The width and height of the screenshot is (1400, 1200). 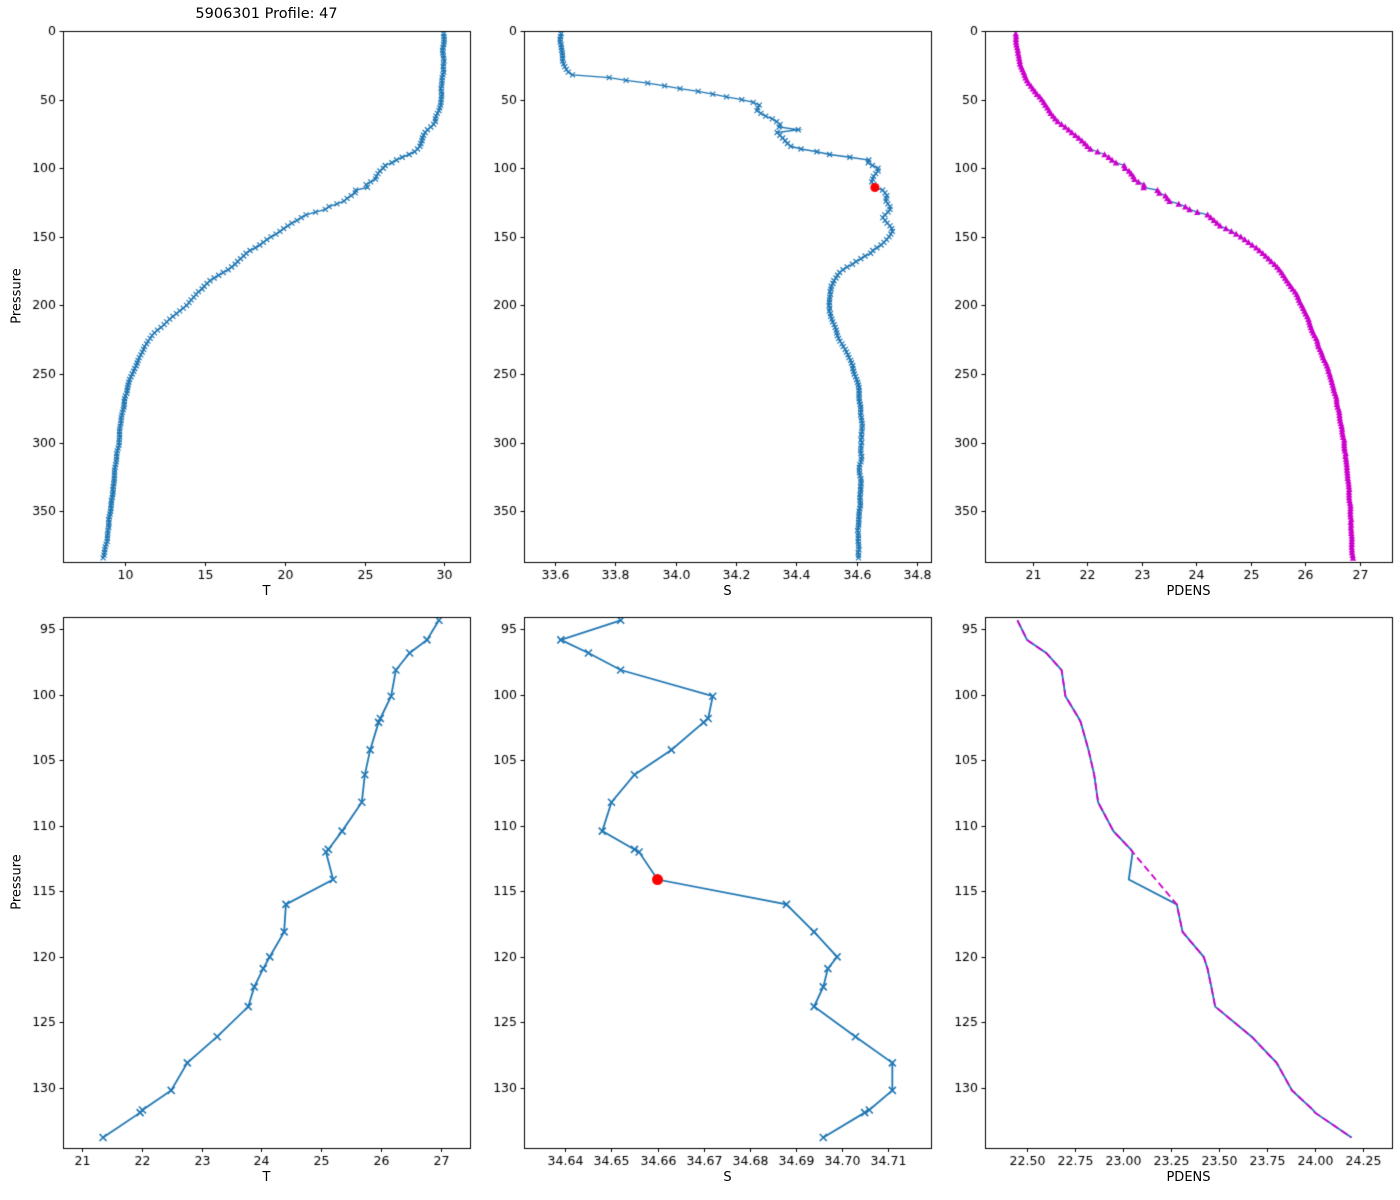 What do you see at coordinates (17, 296) in the screenshot?
I see `yaxis-label-pressure-full: Pressure` at bounding box center [17, 296].